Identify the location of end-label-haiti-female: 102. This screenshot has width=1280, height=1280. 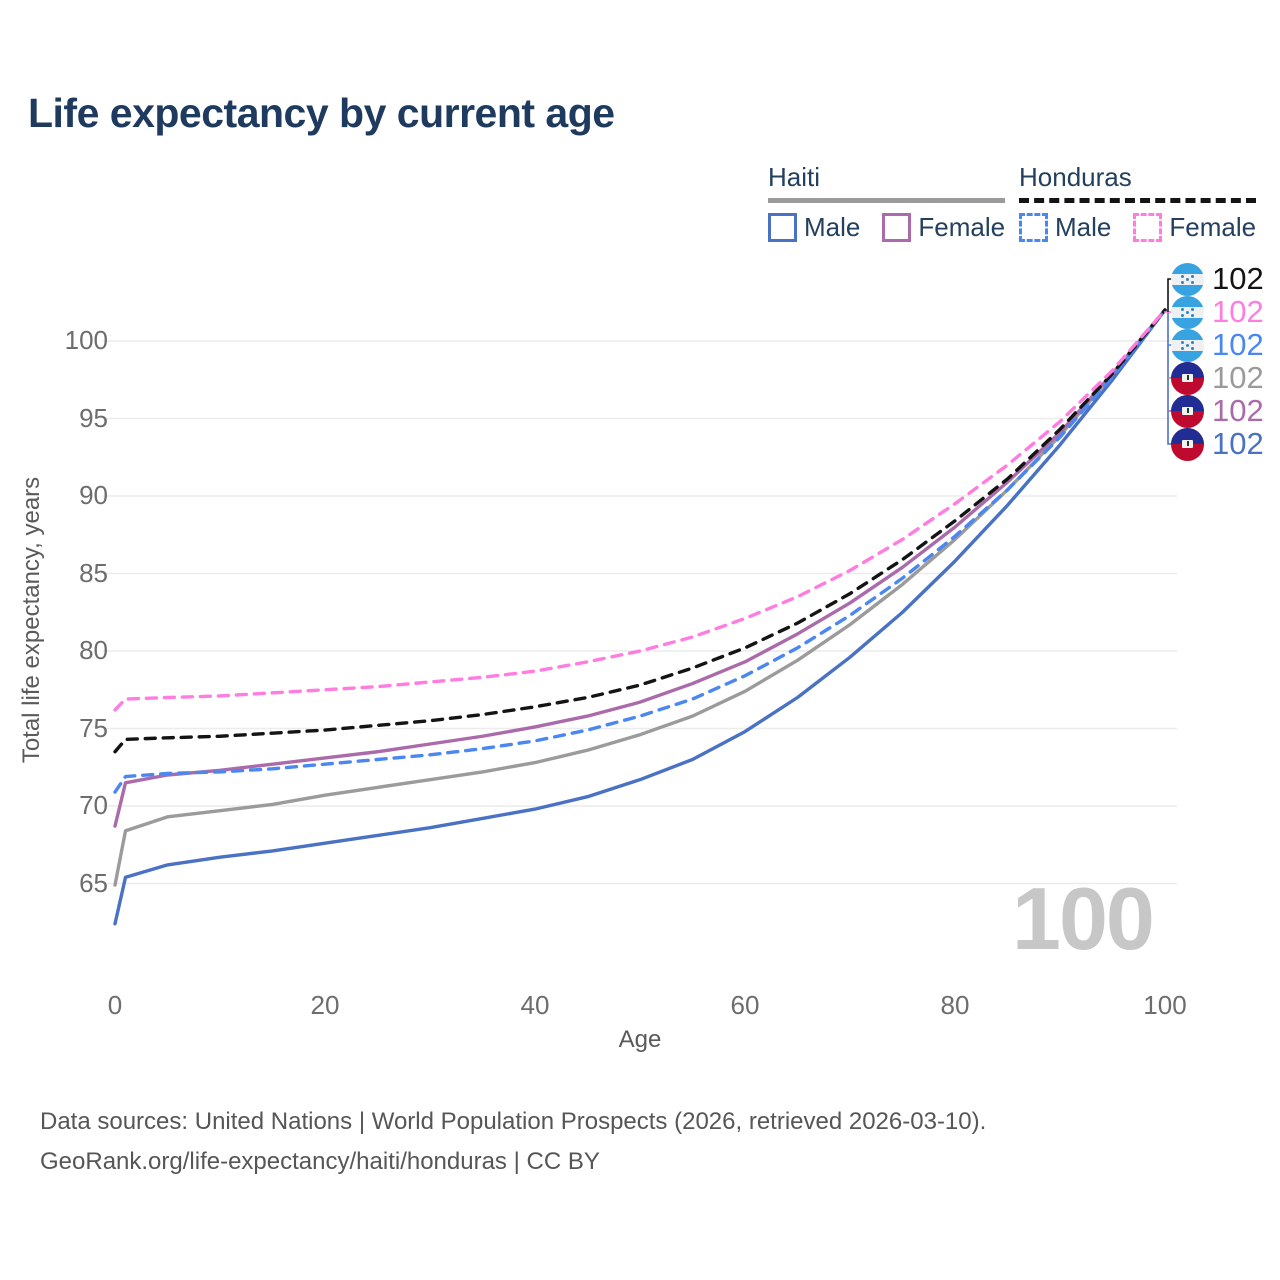
(1217, 411).